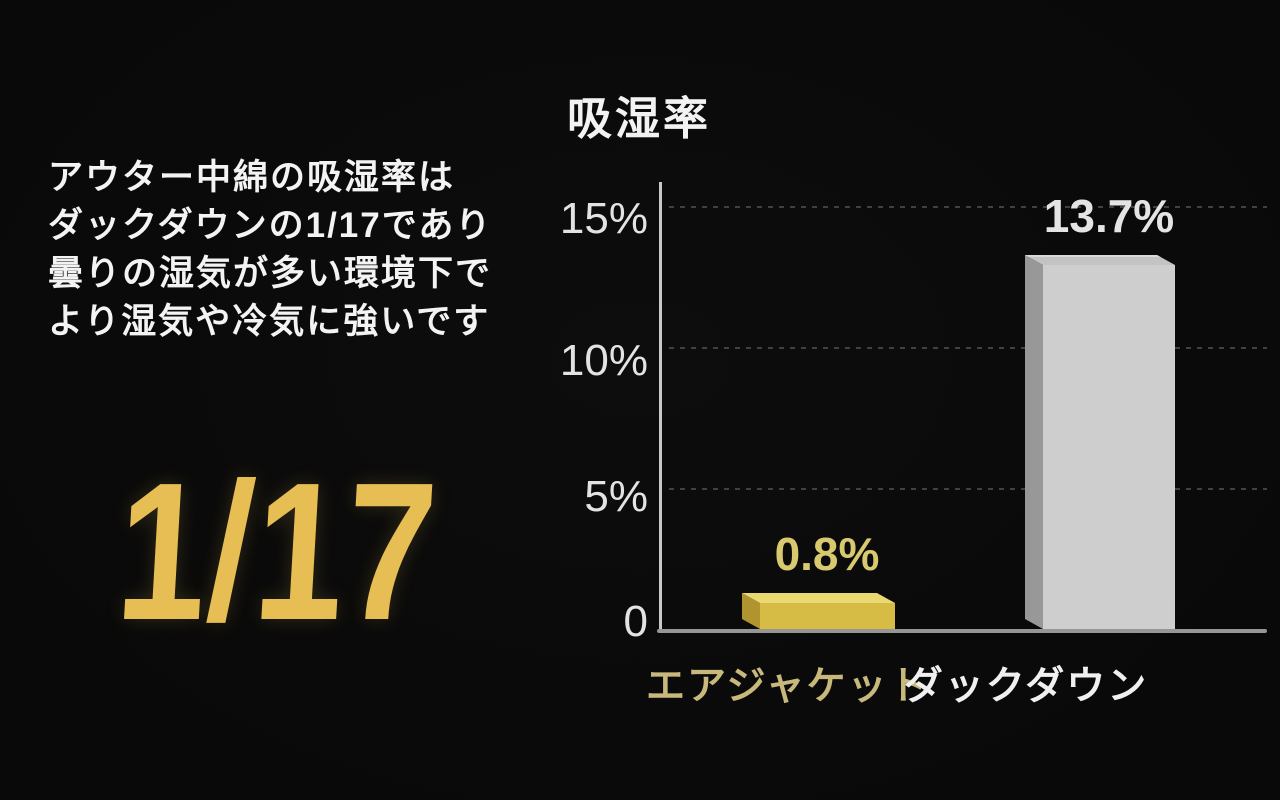 The width and height of the screenshot is (1280, 800). Describe the element at coordinates (1026, 686) in the screenshot. I see `category-label-duck-down: ダックダウン` at that location.